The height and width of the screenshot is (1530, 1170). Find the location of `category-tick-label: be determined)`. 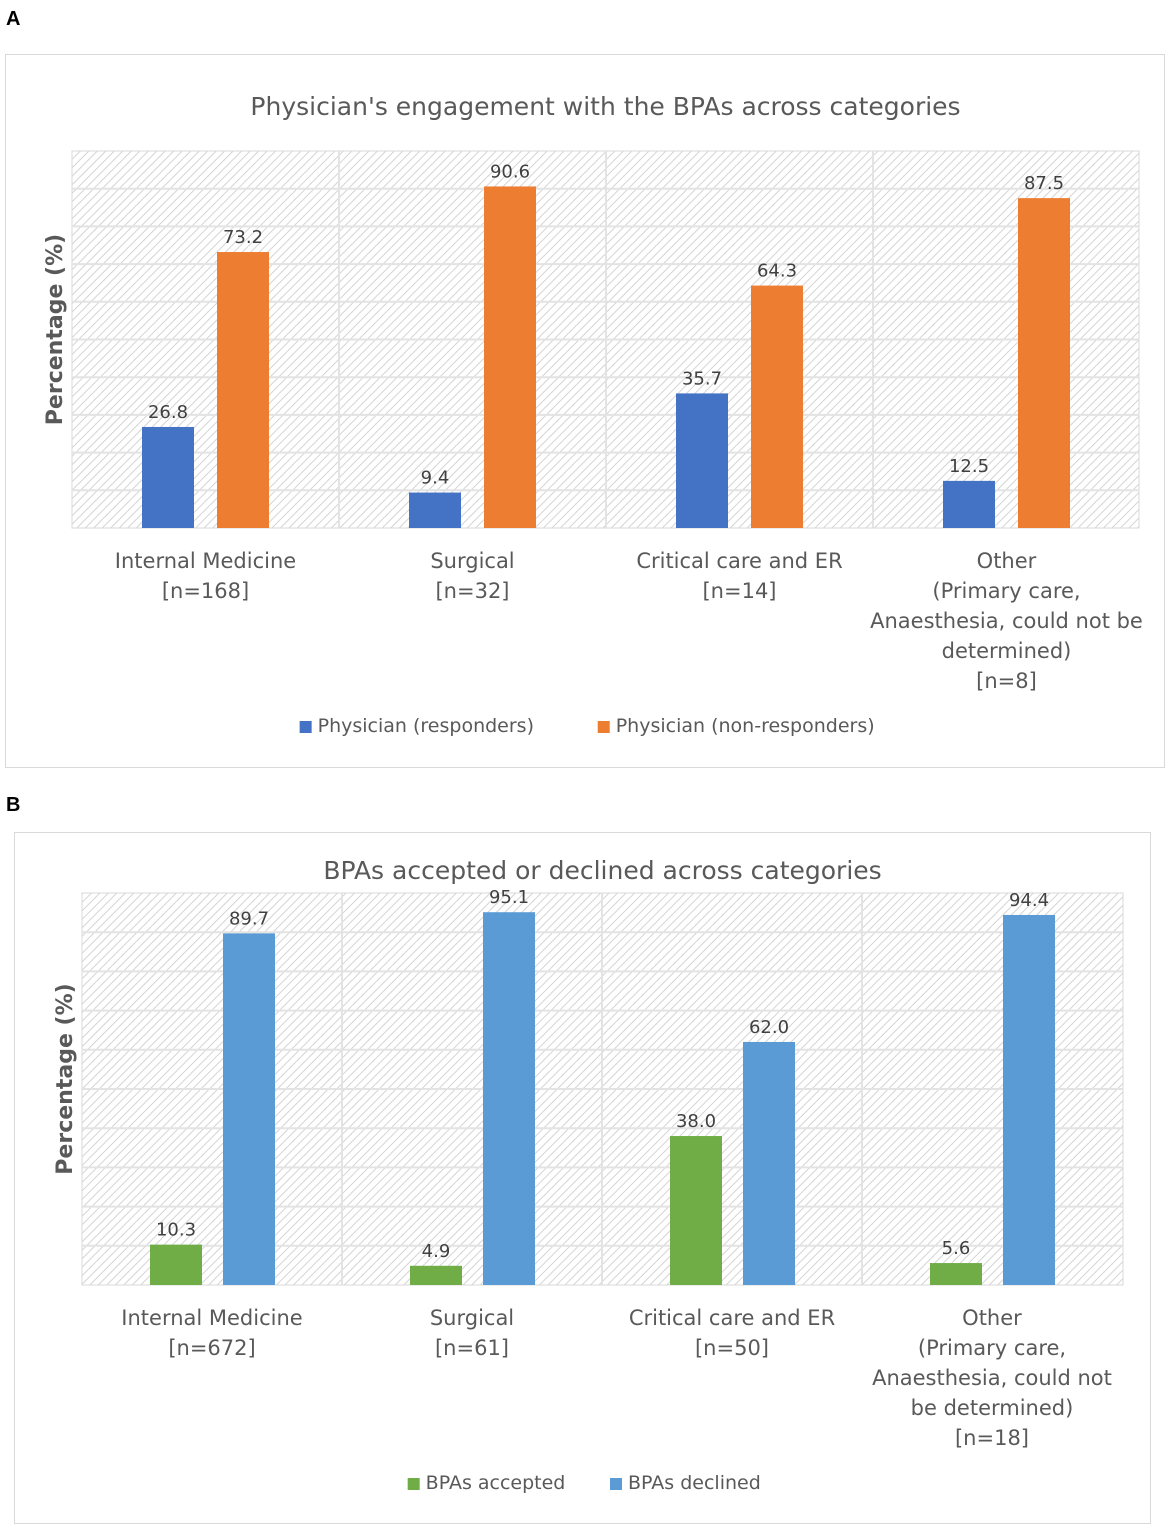

category-tick-label: be determined) is located at coordinates (992, 1408).